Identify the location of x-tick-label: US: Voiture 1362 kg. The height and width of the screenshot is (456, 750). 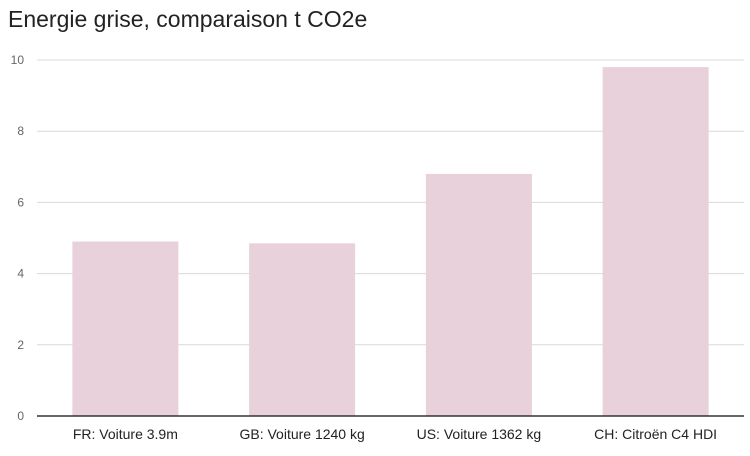
(479, 434).